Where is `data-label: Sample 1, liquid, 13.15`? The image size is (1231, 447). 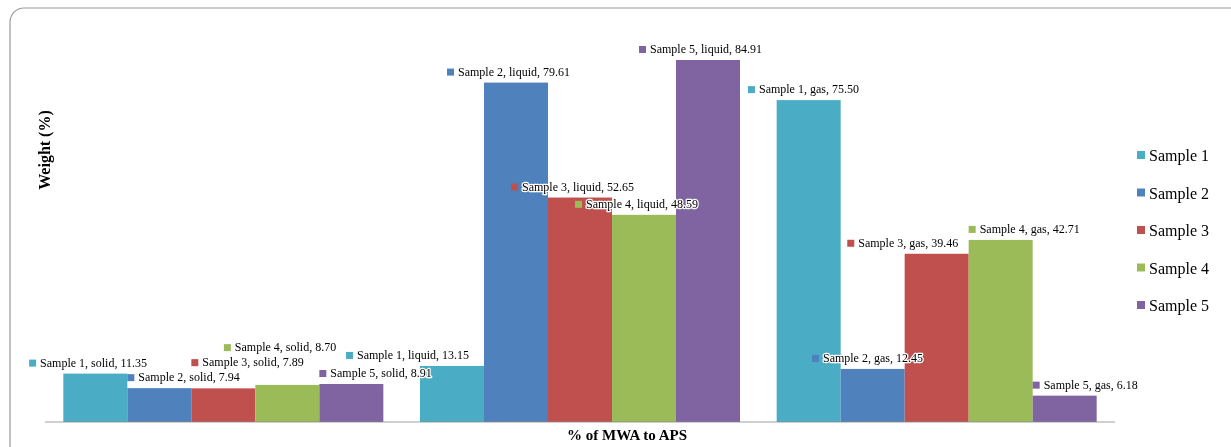 data-label: Sample 1, liquid, 13.15 is located at coordinates (413, 354).